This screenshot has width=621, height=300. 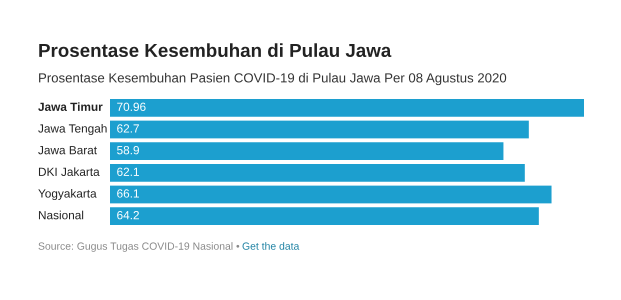 I want to click on data-label: 58.9, so click(x=128, y=150).